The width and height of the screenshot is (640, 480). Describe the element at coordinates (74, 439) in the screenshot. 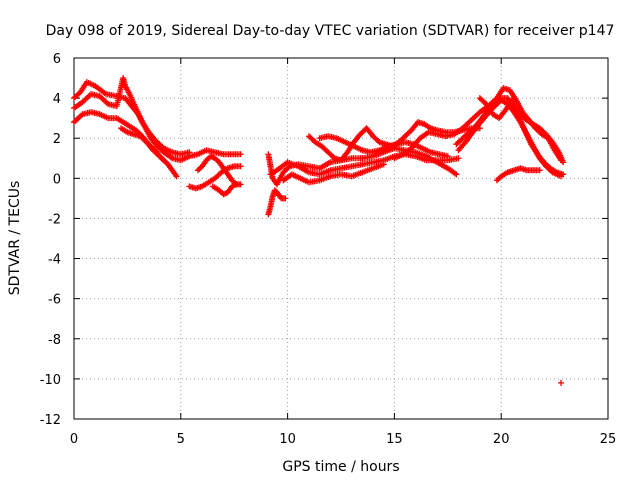

I see `x-tick-label: 0` at that location.